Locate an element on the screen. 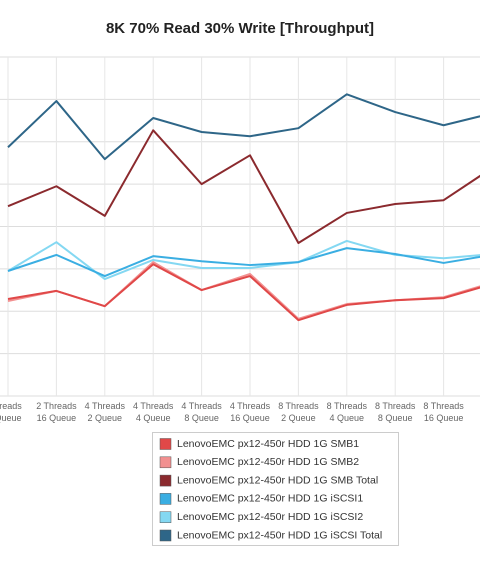 This screenshot has height=567, width=480. x-tick-label: 8 Threads 8 Queue is located at coordinates (395, 412).